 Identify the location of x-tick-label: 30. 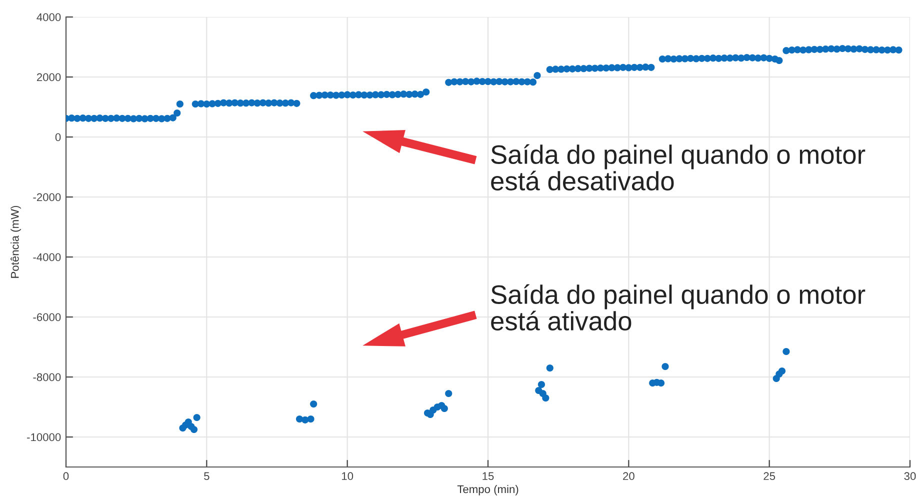
(910, 476).